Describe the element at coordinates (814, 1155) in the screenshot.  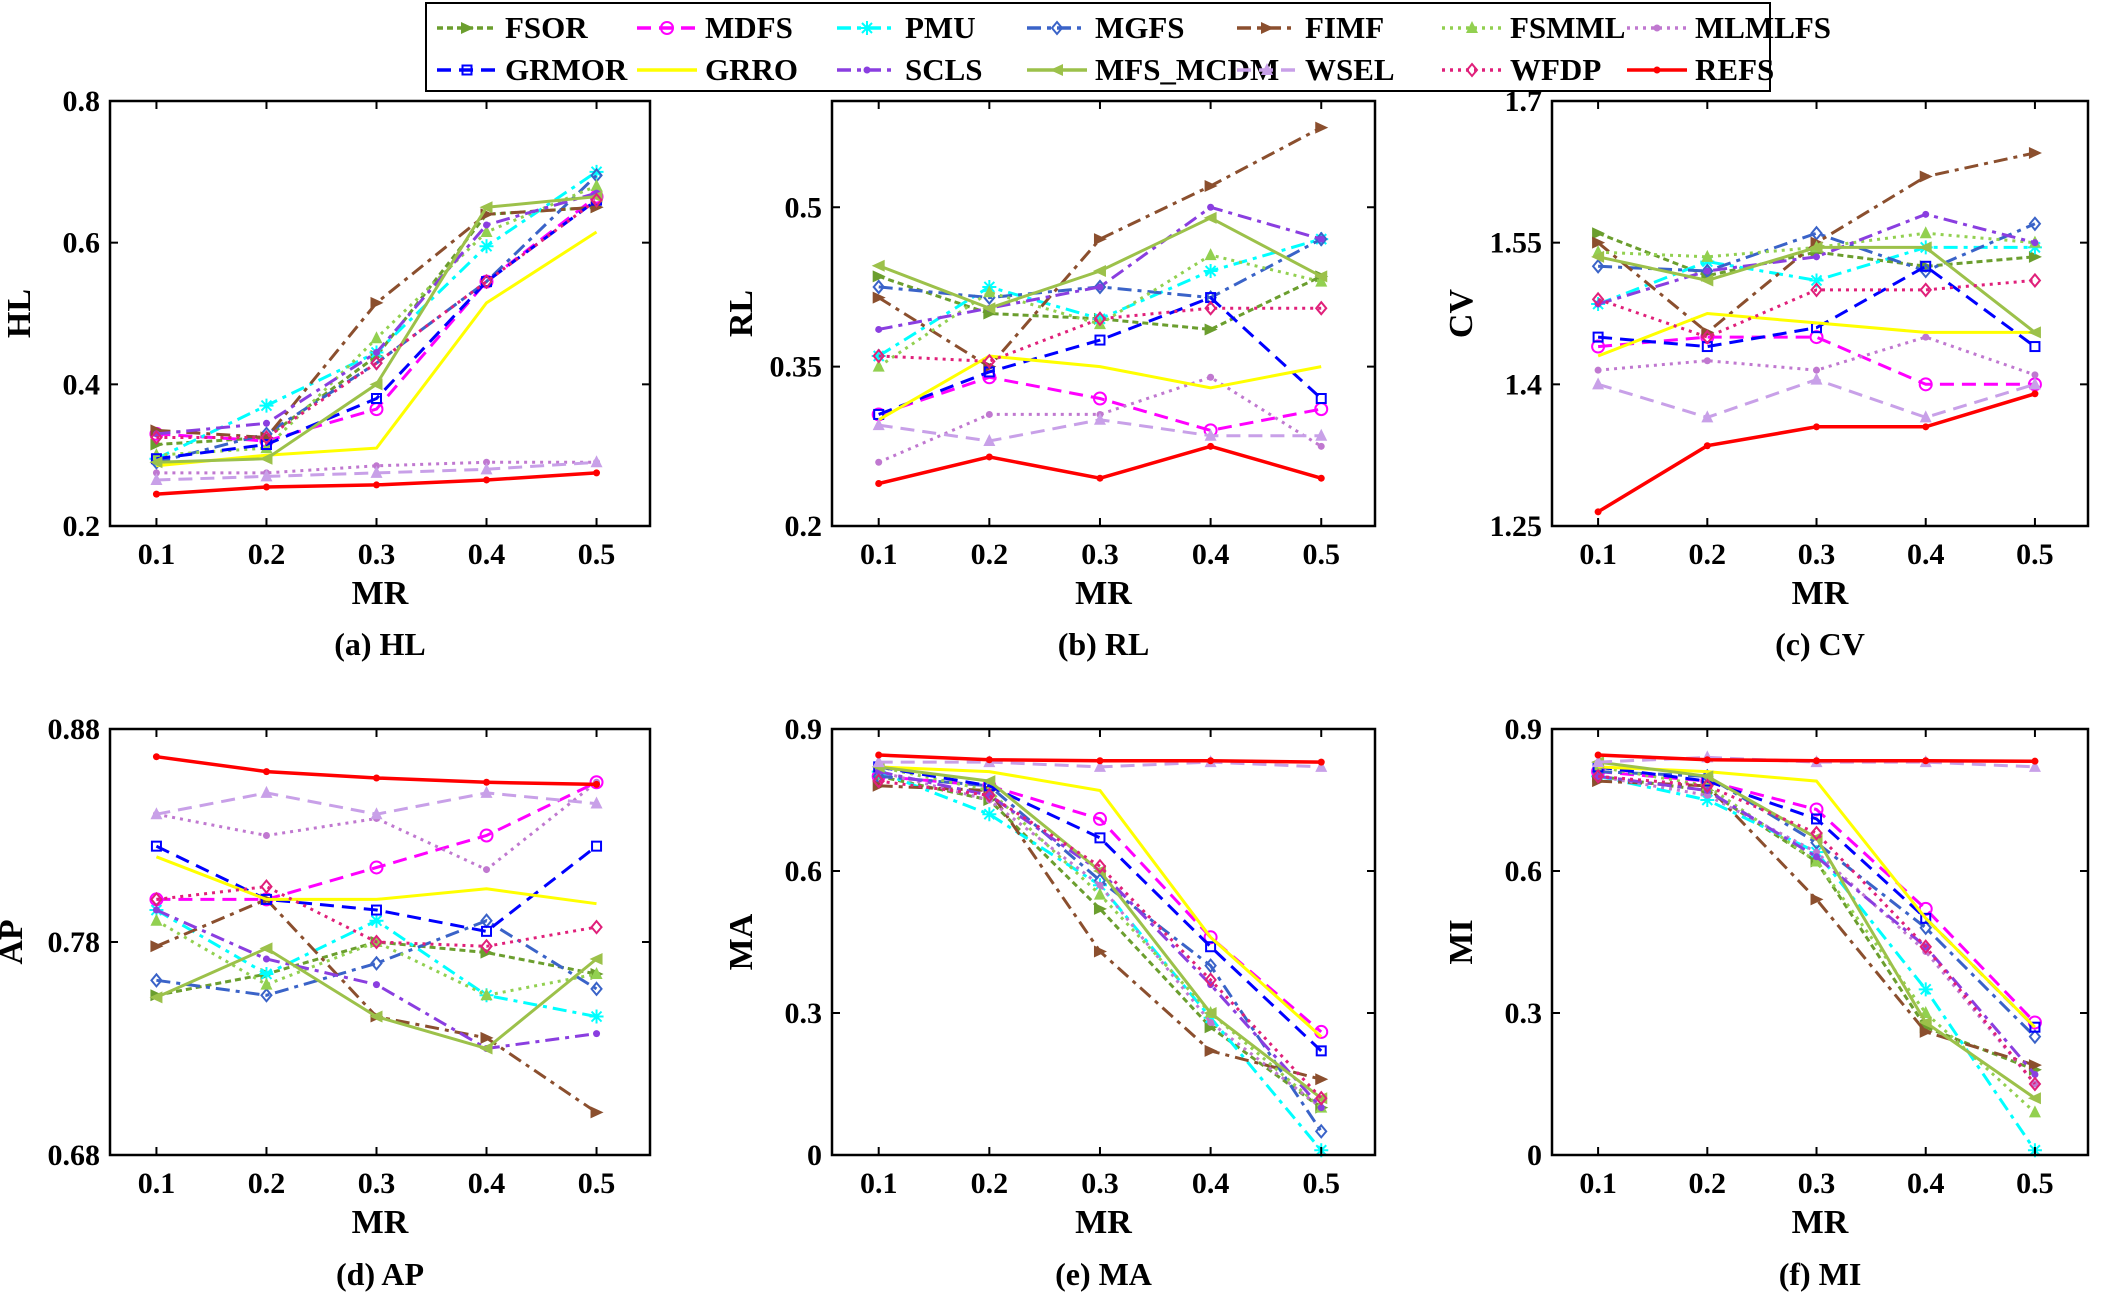
I see `y-tick-label: 0` at that location.